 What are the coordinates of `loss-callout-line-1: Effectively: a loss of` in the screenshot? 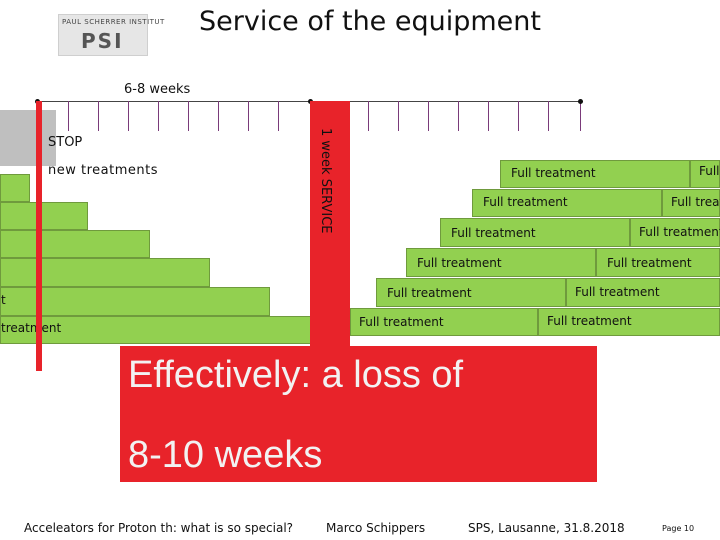 It's located at (296, 375).